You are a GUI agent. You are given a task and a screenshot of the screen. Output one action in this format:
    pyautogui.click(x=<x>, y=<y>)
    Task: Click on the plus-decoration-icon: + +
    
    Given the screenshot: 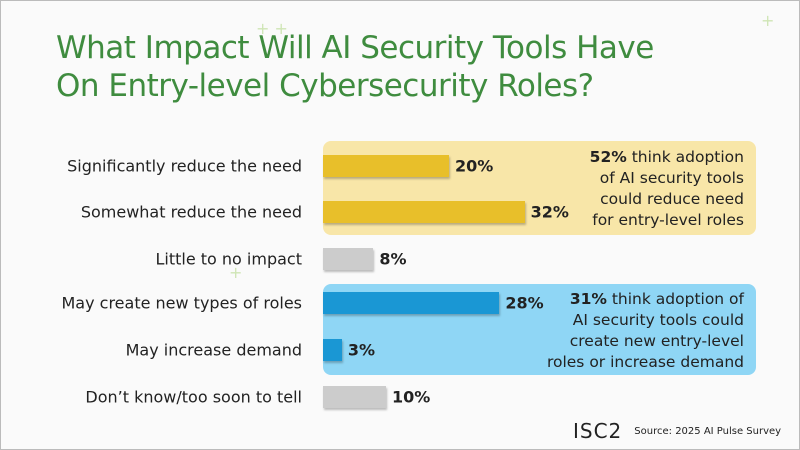 What is the action you would take?
    pyautogui.click(x=272, y=28)
    